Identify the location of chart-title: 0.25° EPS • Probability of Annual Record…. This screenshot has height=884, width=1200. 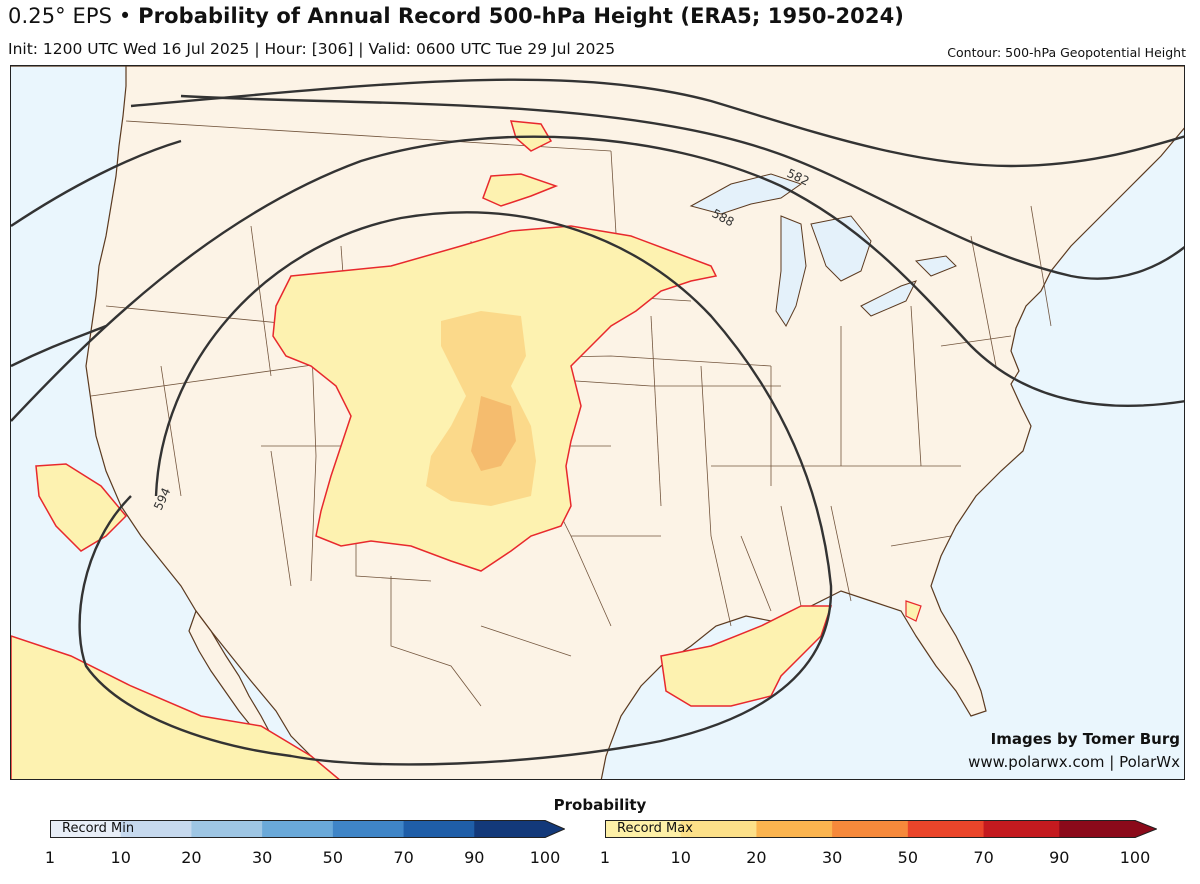
(456, 16).